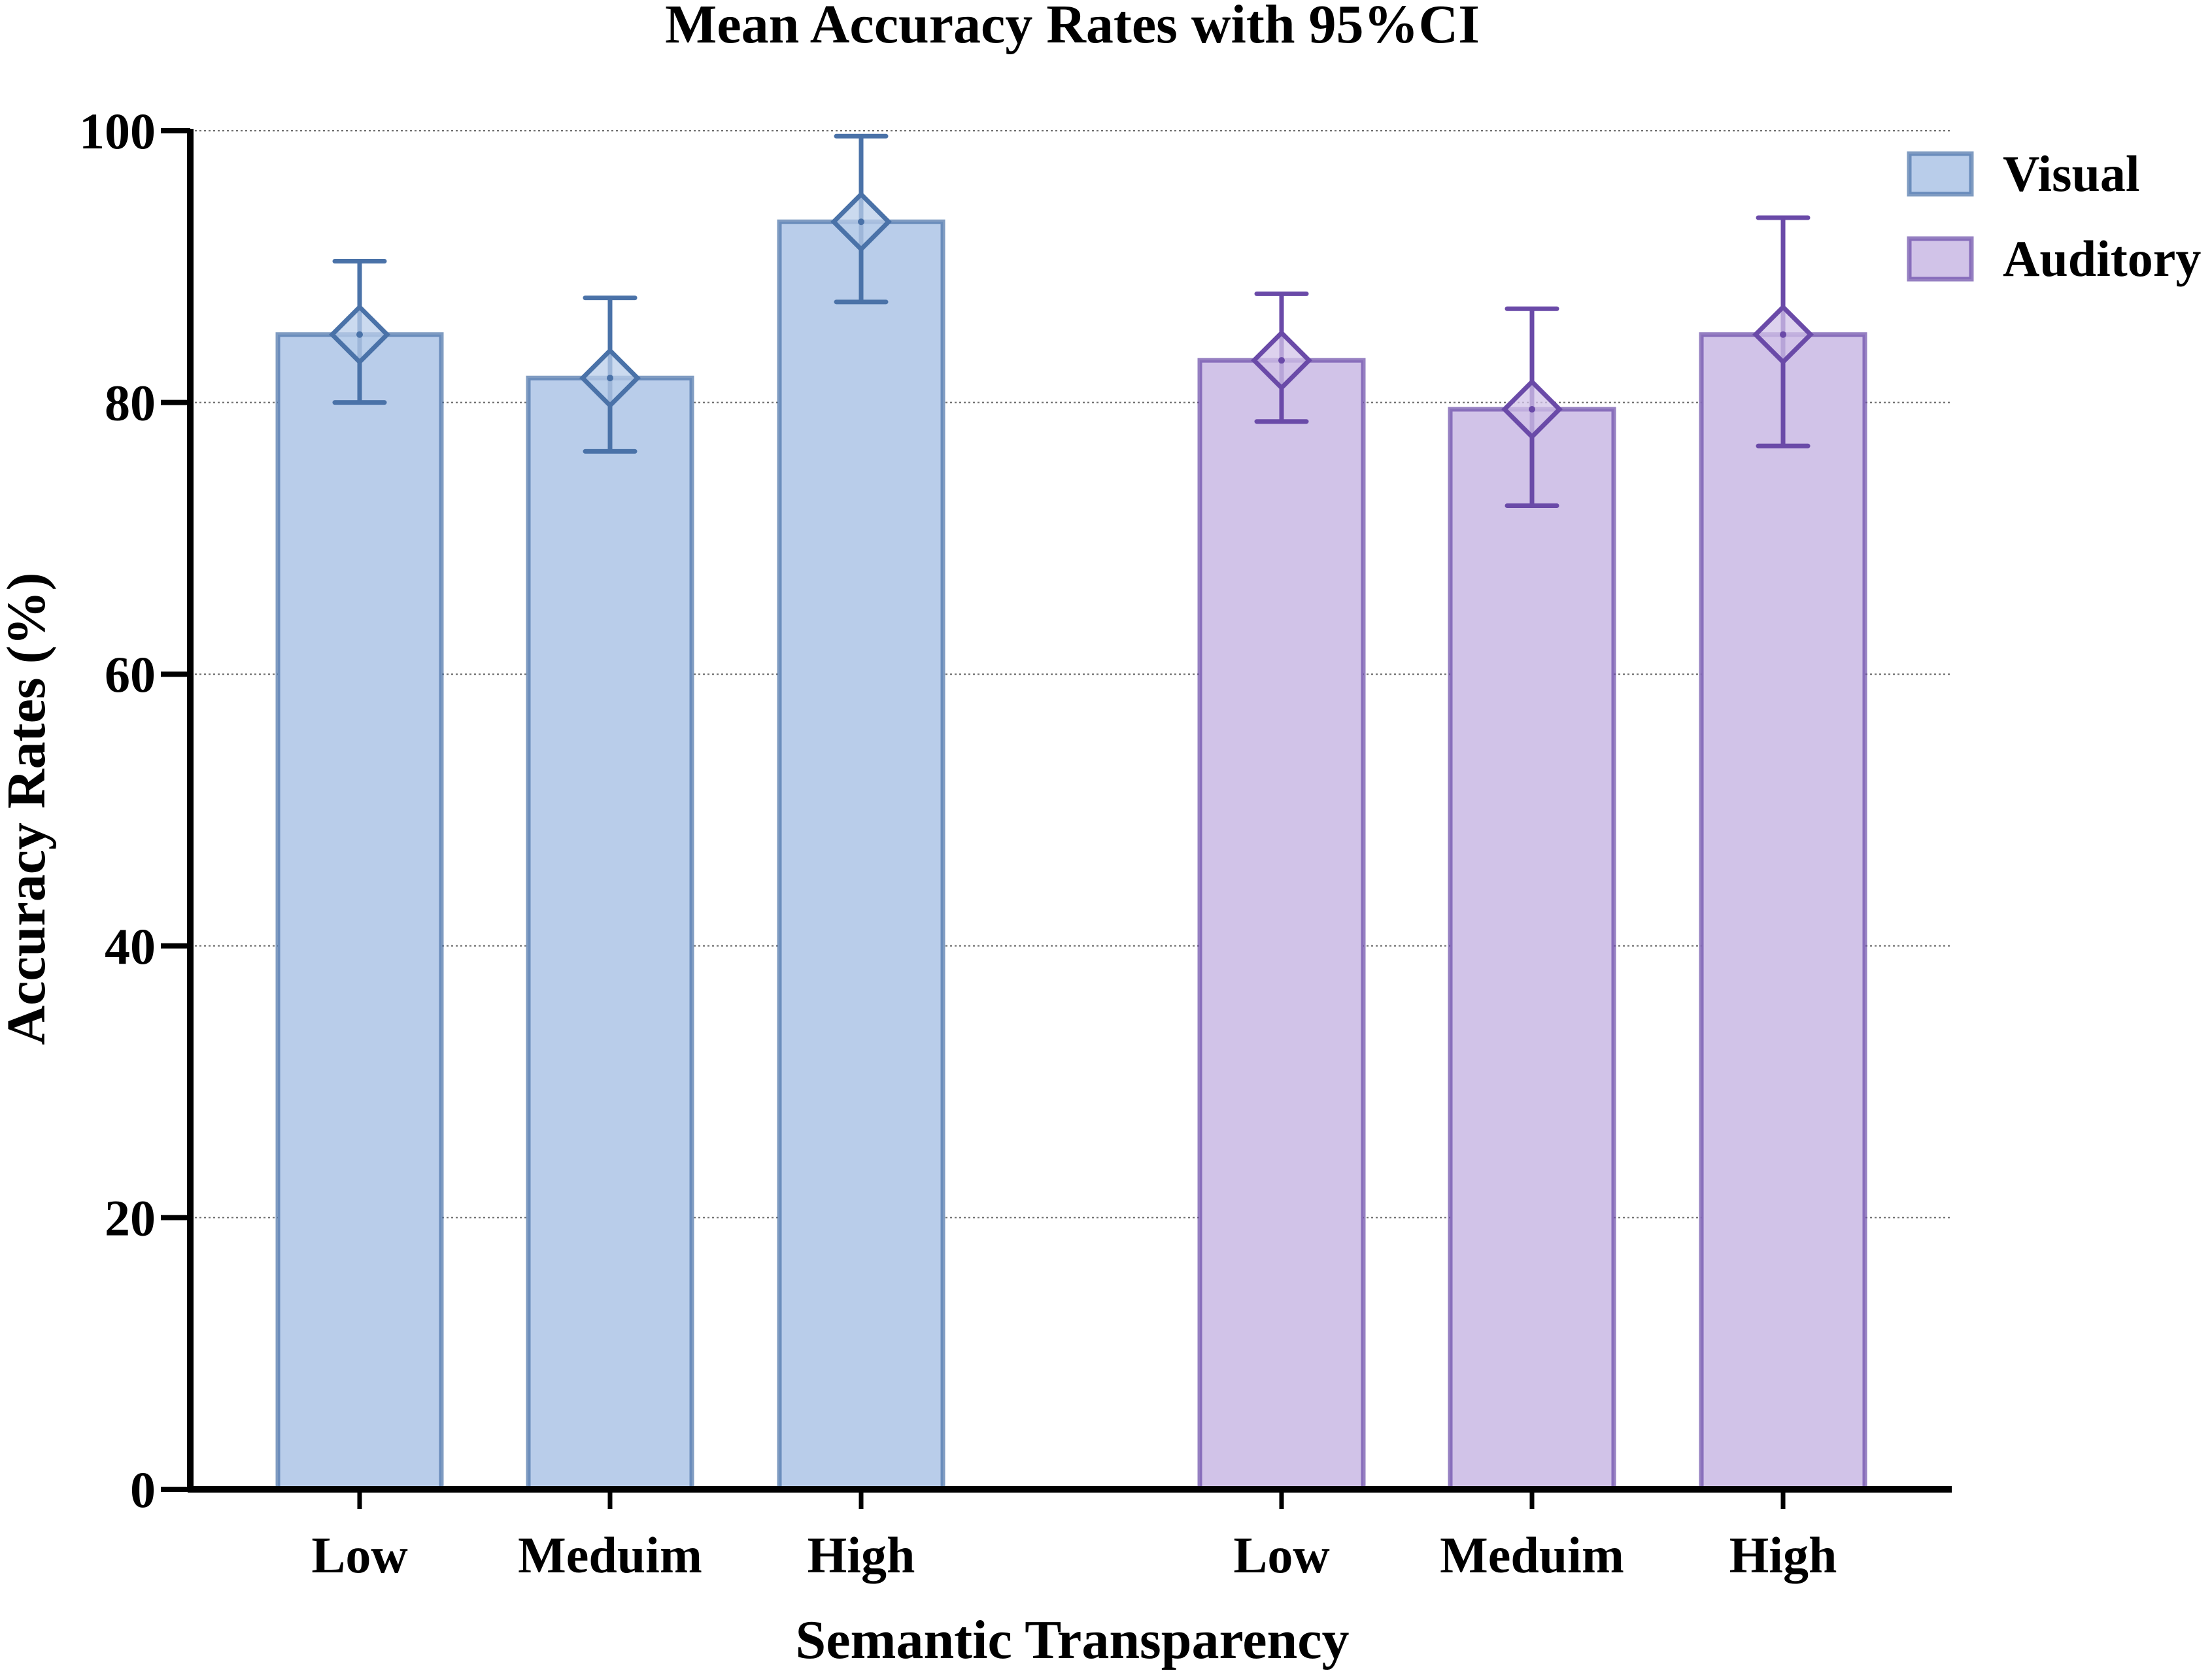 The height and width of the screenshot is (1675, 2212). I want to click on y-tick-label: 100, so click(117, 131).